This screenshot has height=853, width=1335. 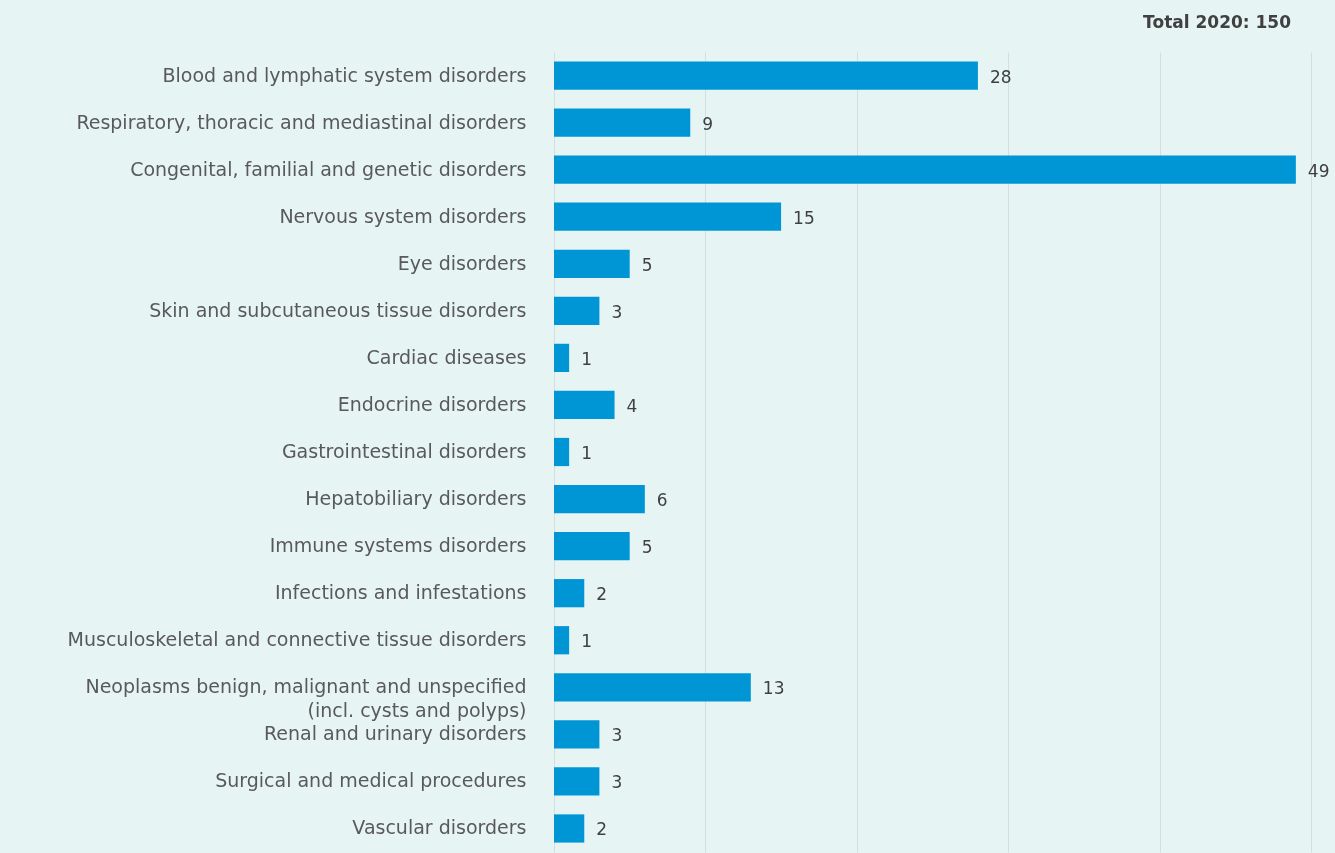 I want to click on y-tick-label: Cardiac diseases, so click(x=446, y=356).